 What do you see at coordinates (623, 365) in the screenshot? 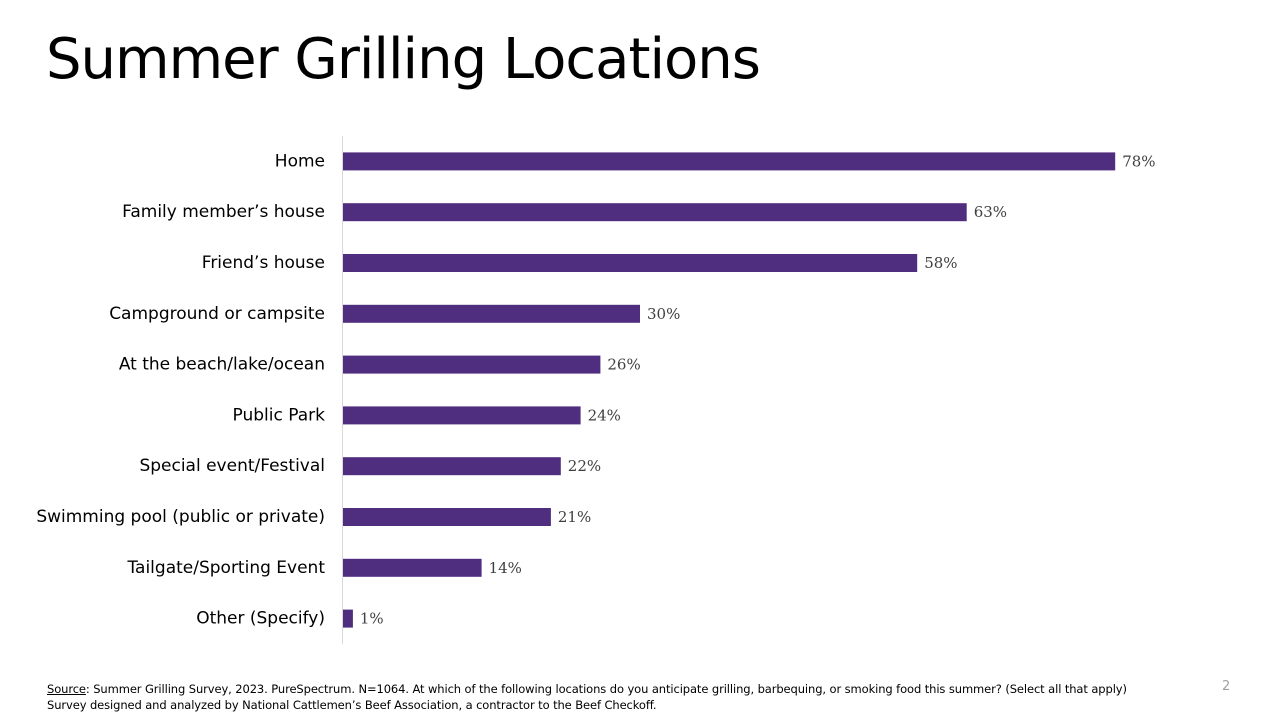
I see `value-label: 26%` at bounding box center [623, 365].